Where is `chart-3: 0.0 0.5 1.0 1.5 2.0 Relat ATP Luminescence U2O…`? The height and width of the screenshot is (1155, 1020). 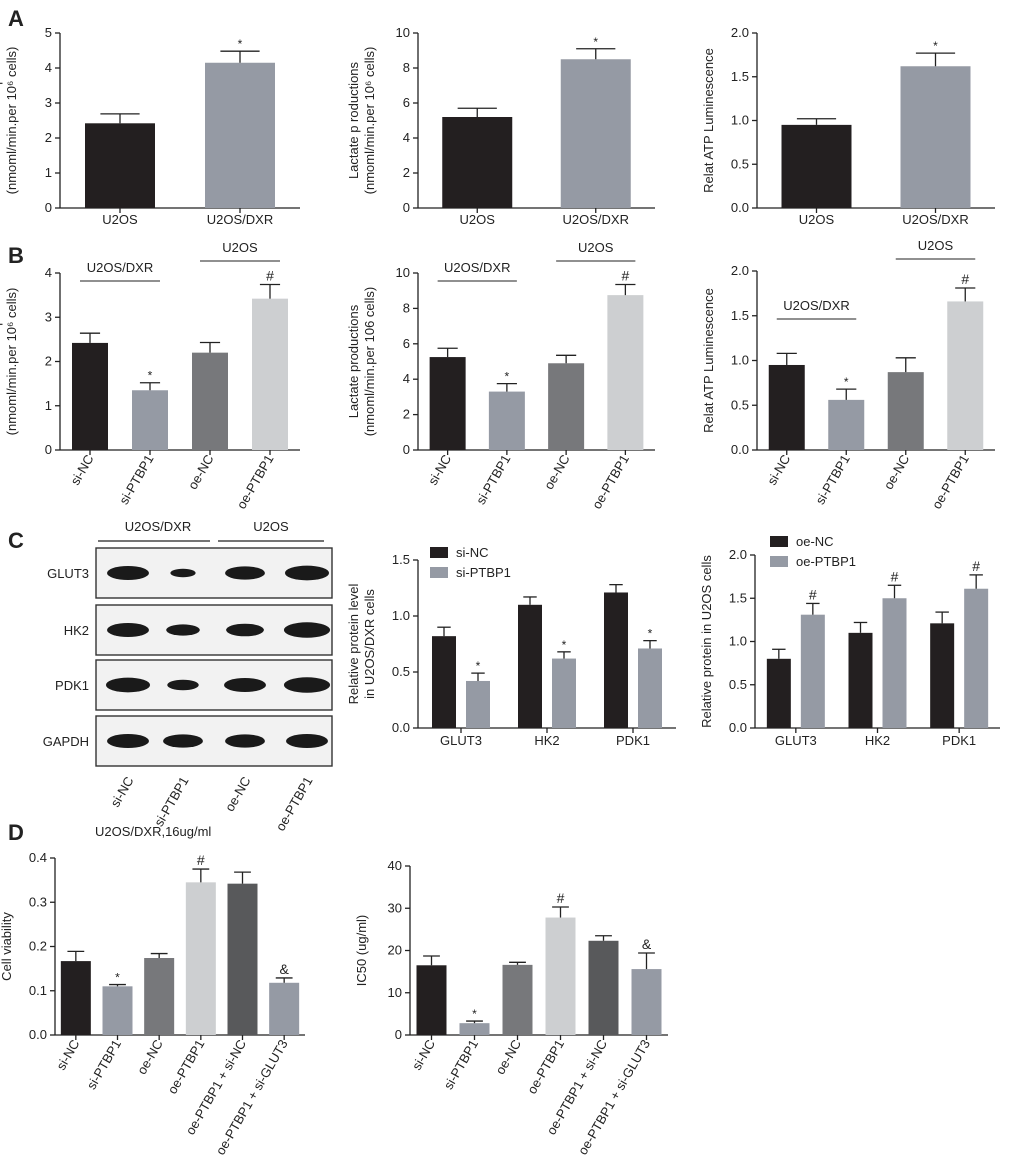 chart-3: 0.0 0.5 1.0 1.5 2.0 Relat ATP Luminescence U2O… is located at coordinates (848, 126).